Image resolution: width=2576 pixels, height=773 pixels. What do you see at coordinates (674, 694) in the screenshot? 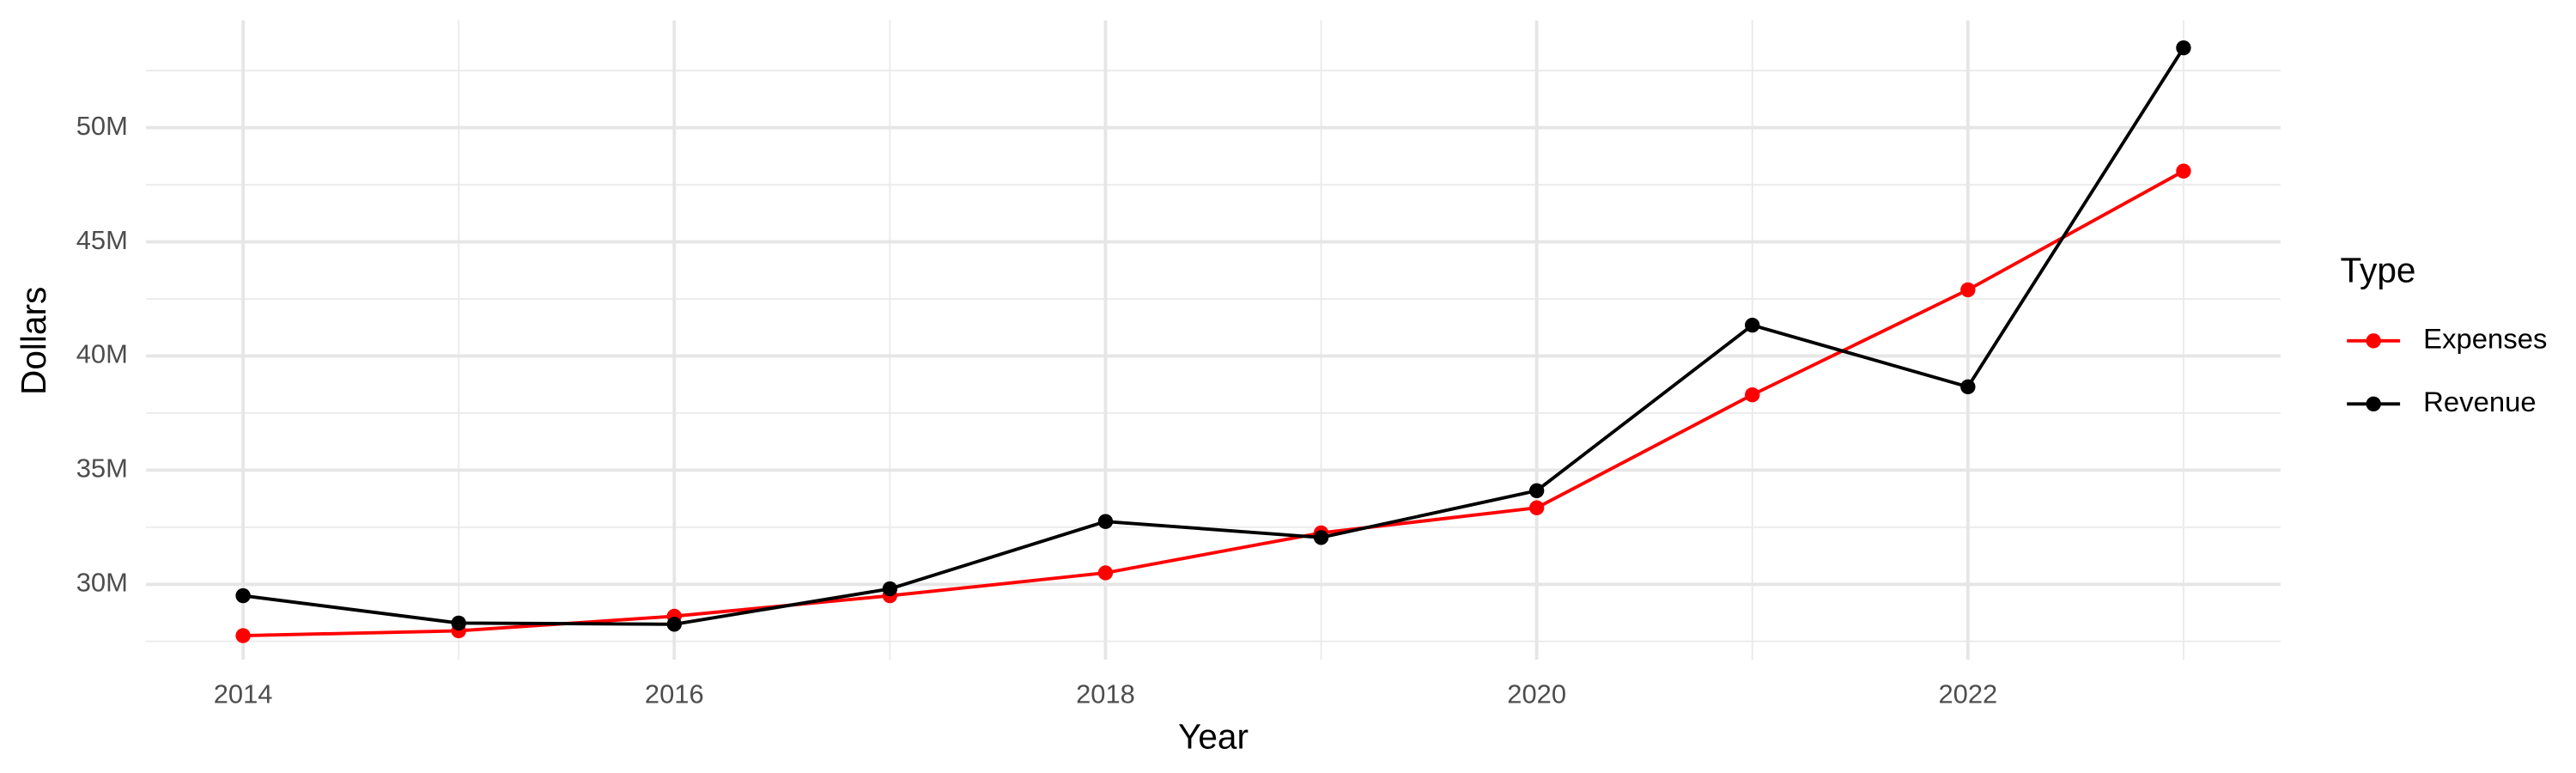
I see `x-tick-label: 2016` at bounding box center [674, 694].